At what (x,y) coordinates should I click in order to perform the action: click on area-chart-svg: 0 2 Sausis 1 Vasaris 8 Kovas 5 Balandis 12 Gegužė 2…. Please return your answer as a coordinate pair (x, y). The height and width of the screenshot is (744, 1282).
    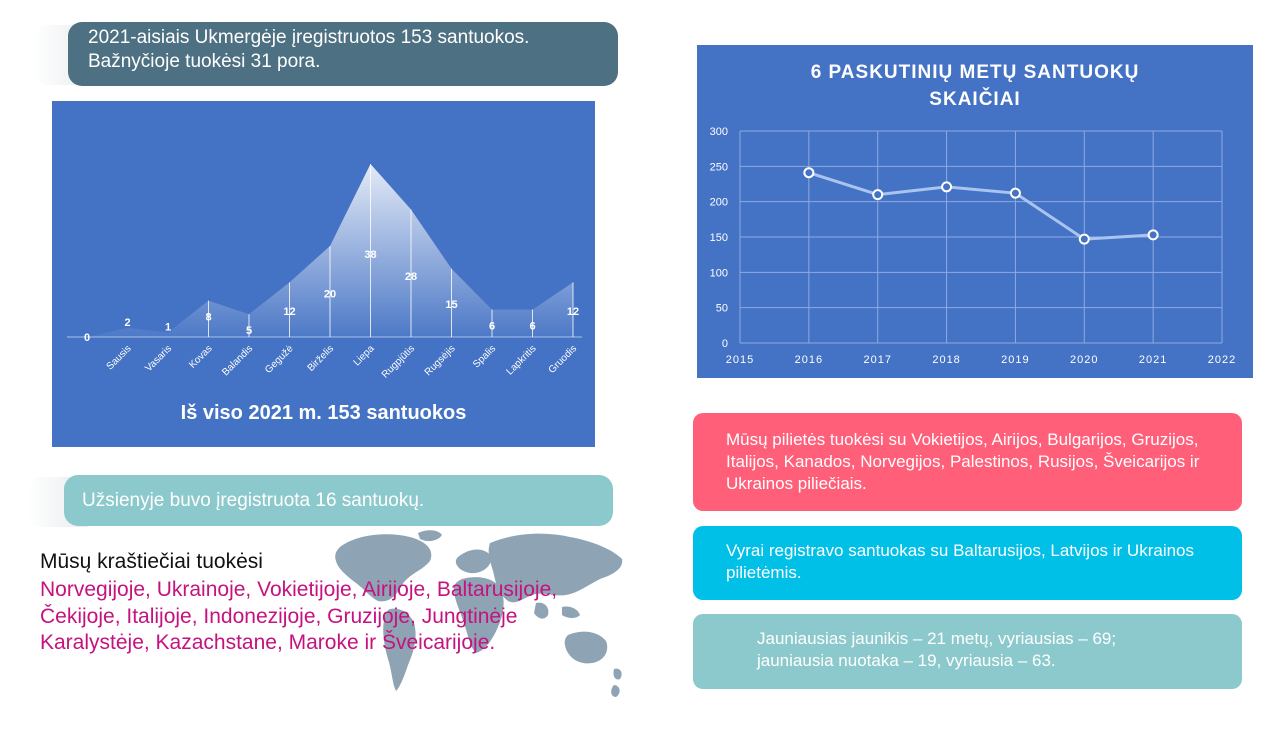
    Looking at the image, I should click on (324, 272).